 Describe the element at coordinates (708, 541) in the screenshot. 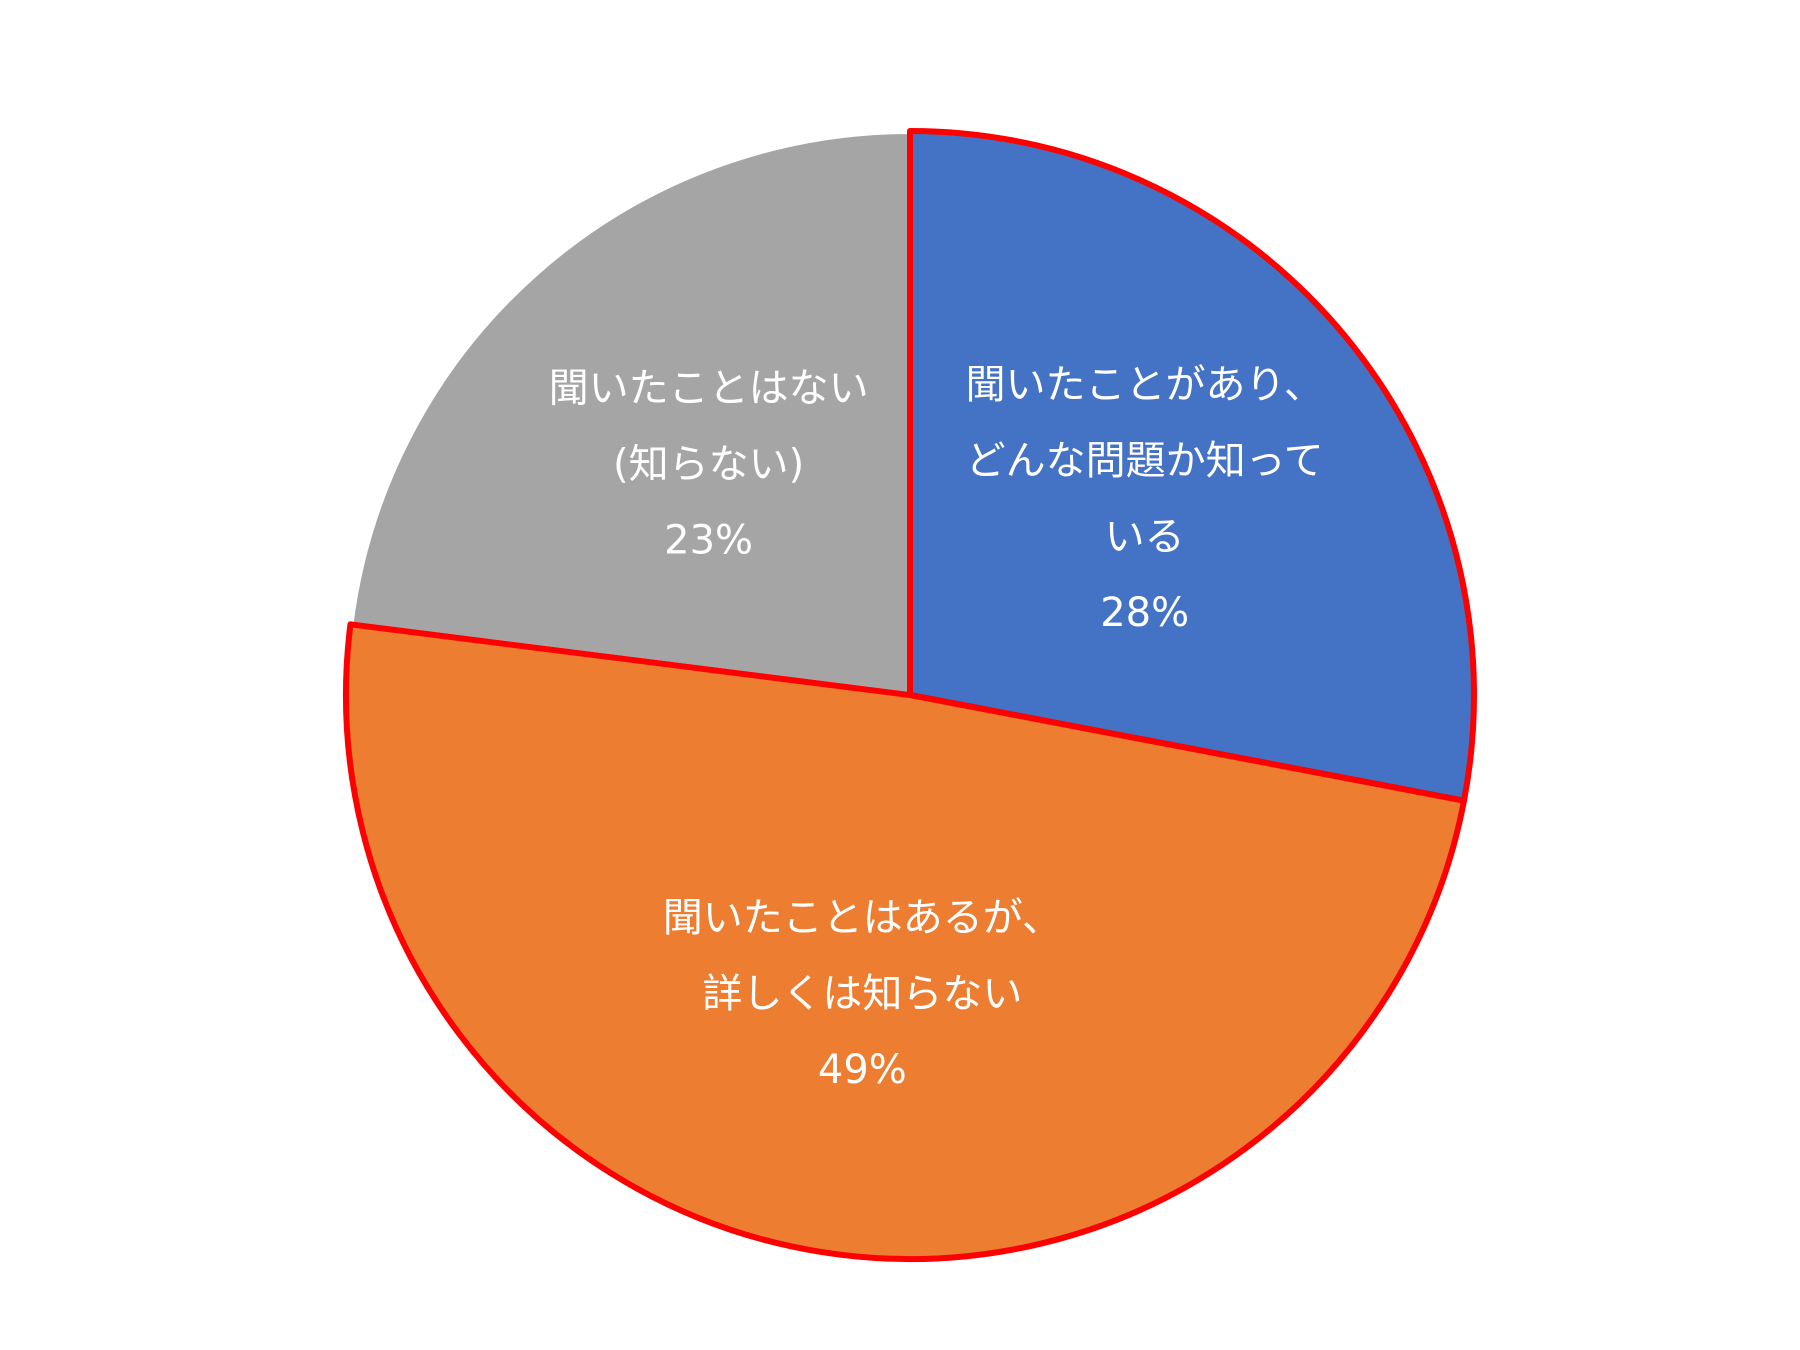

I see `value-label: 23%` at that location.